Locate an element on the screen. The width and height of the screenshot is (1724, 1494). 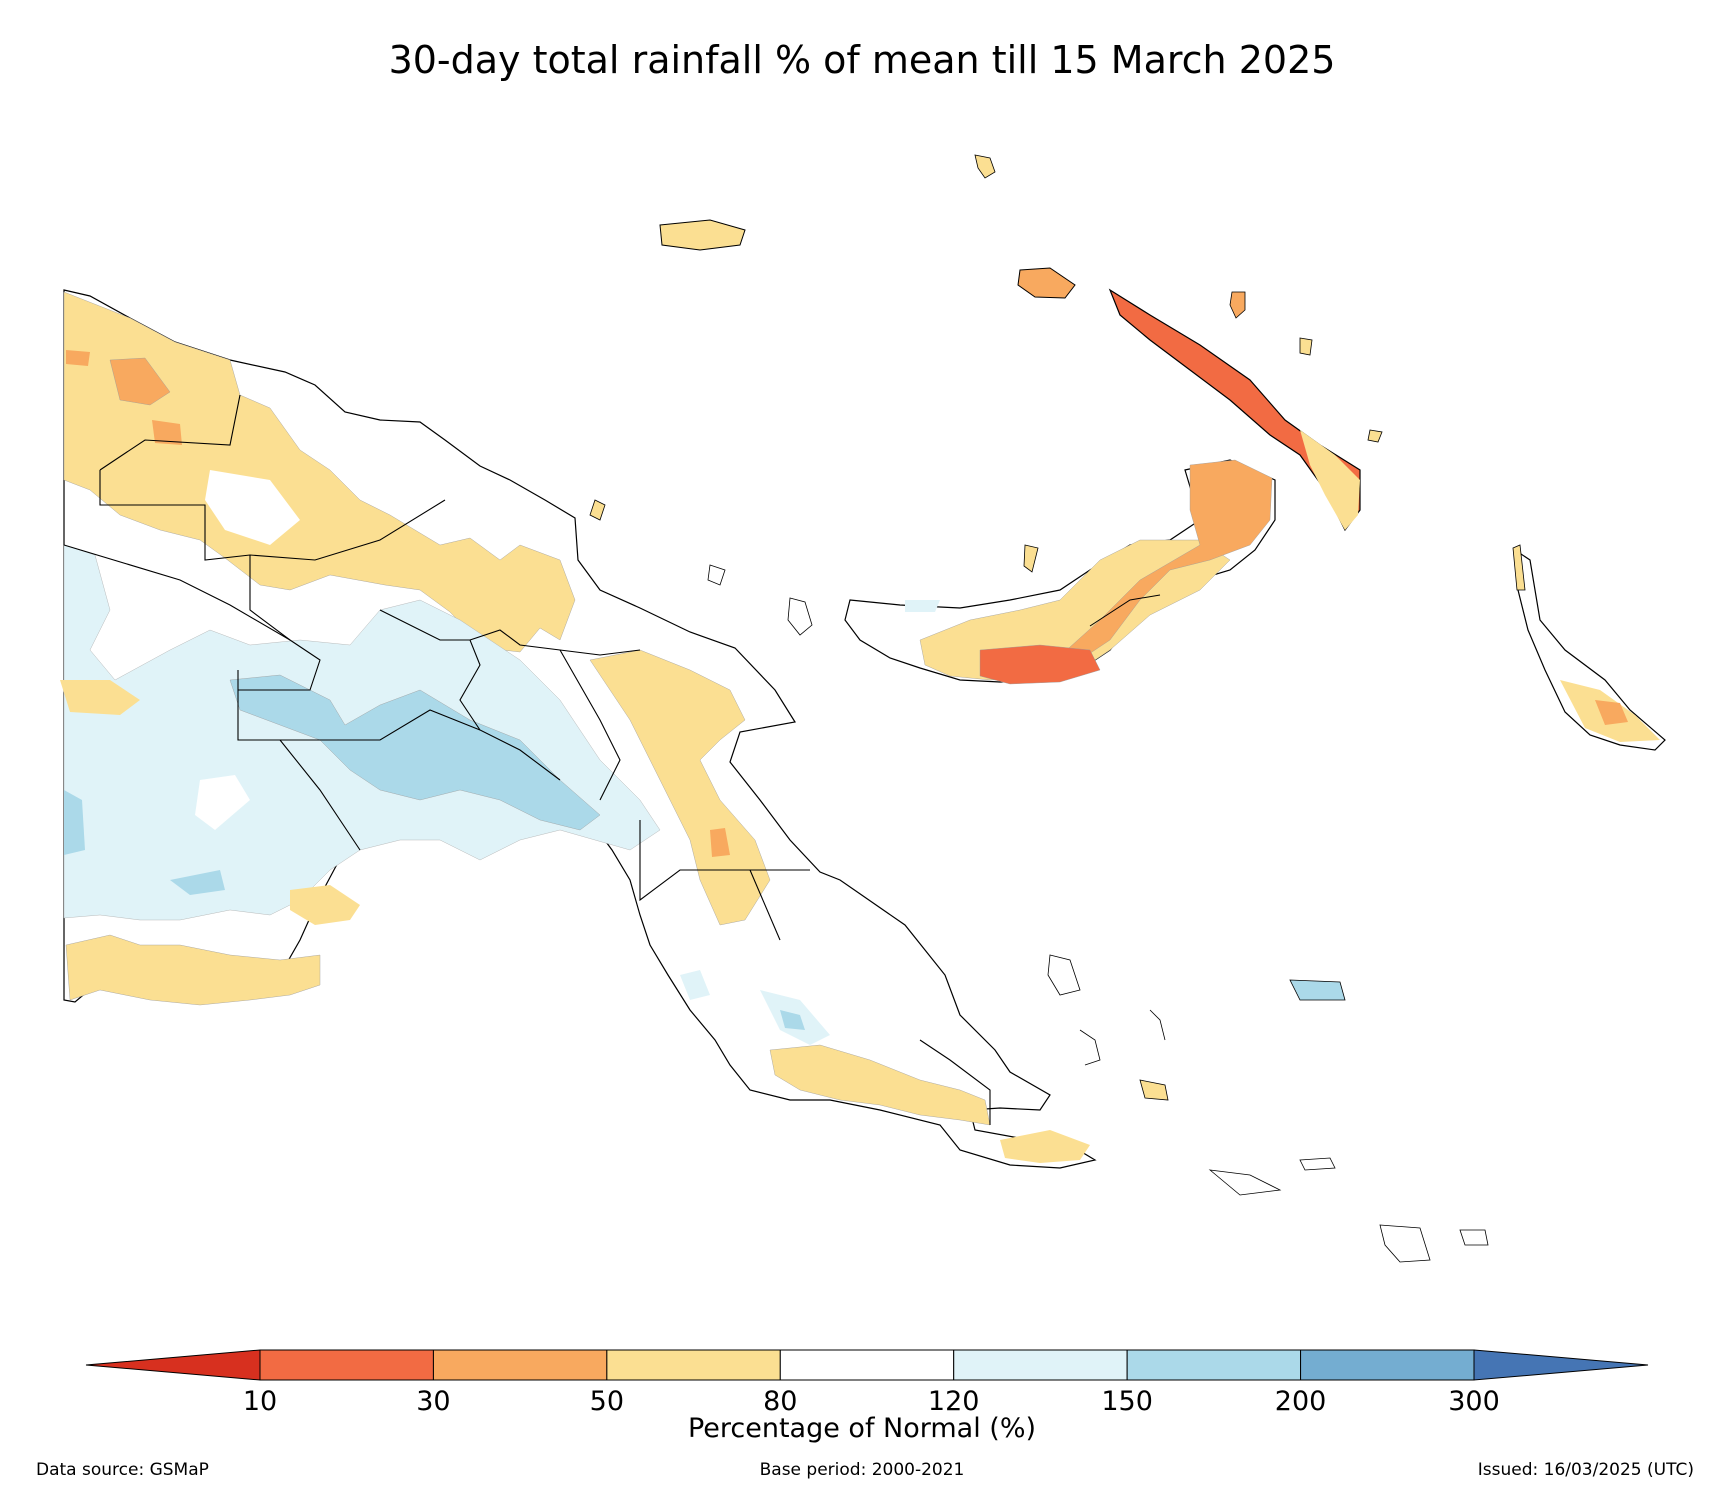
rain-150-200-south is located at coordinates (197, 882).